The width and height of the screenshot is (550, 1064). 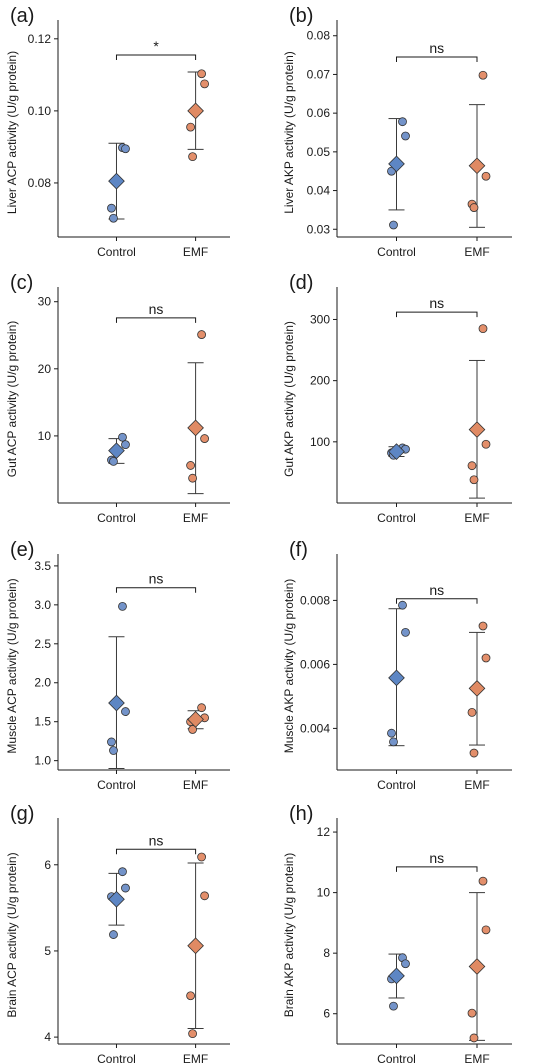 I want to click on y-tick-label: 0.06, so click(x=319, y=113).